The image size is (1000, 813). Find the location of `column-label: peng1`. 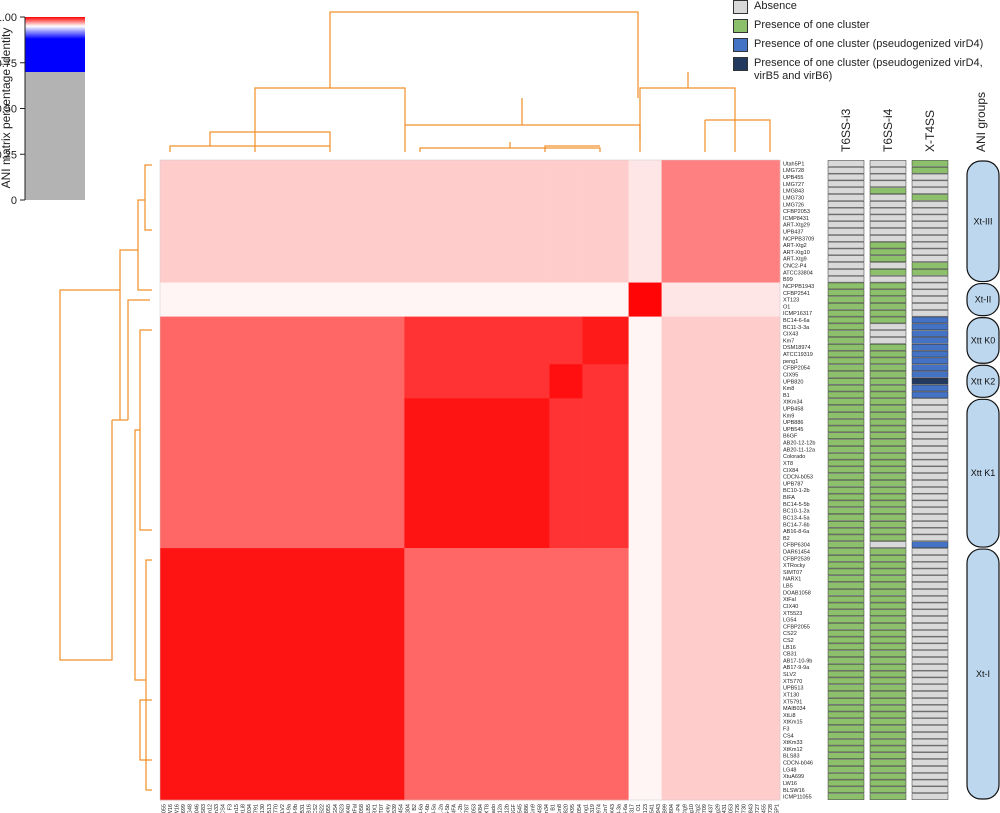

column-label: peng1 is located at coordinates (586, 808).